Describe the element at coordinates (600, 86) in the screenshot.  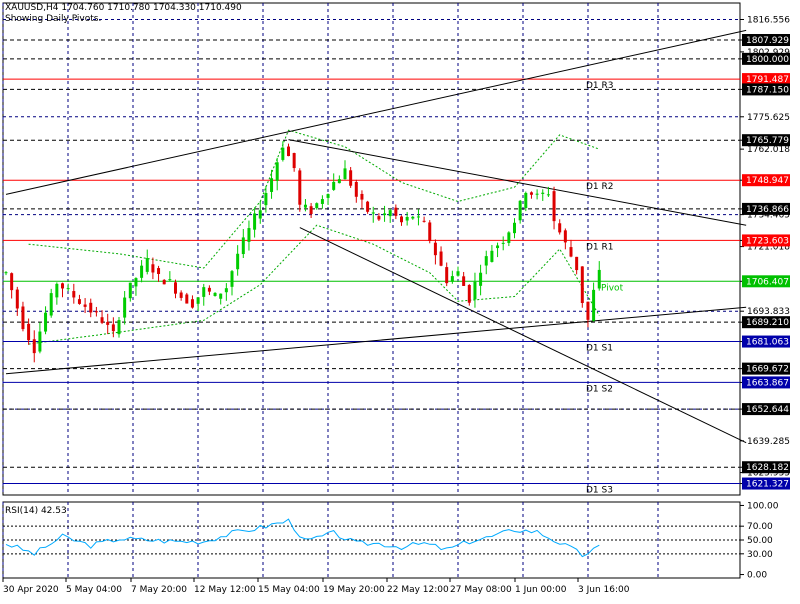
I see `pivot-label: D1 R3` at that location.